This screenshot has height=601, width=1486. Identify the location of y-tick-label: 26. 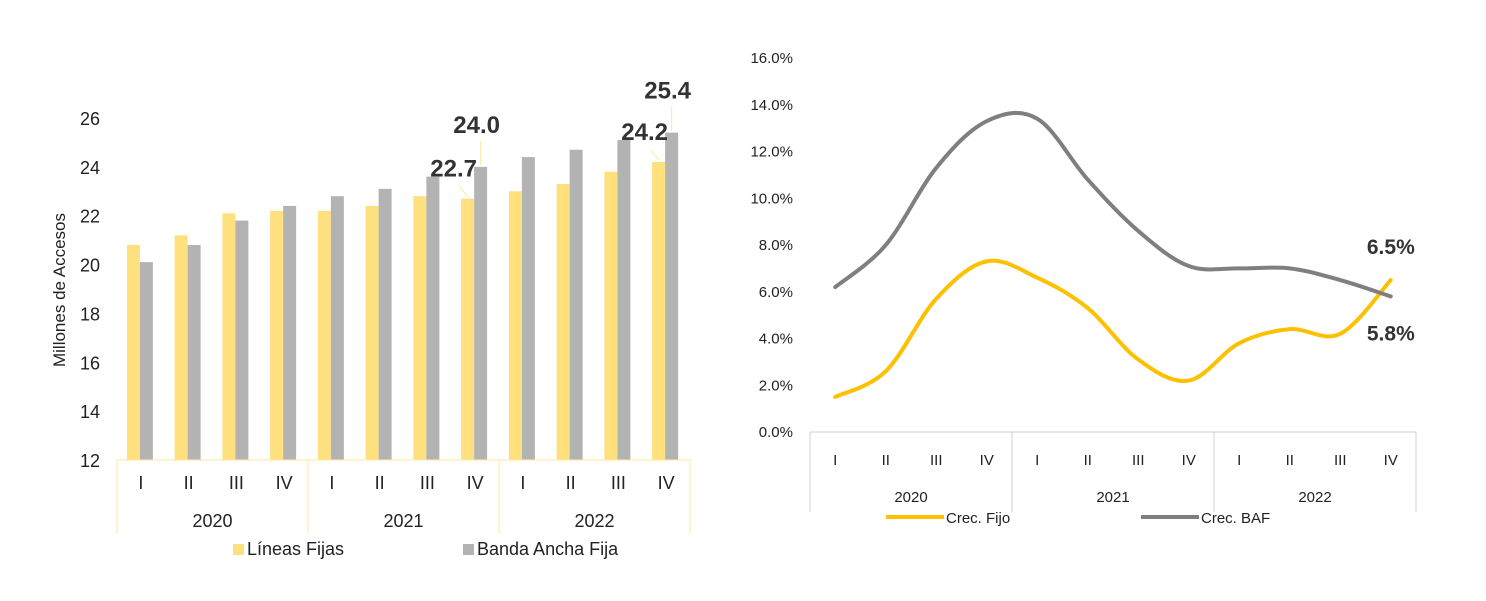
(90, 119).